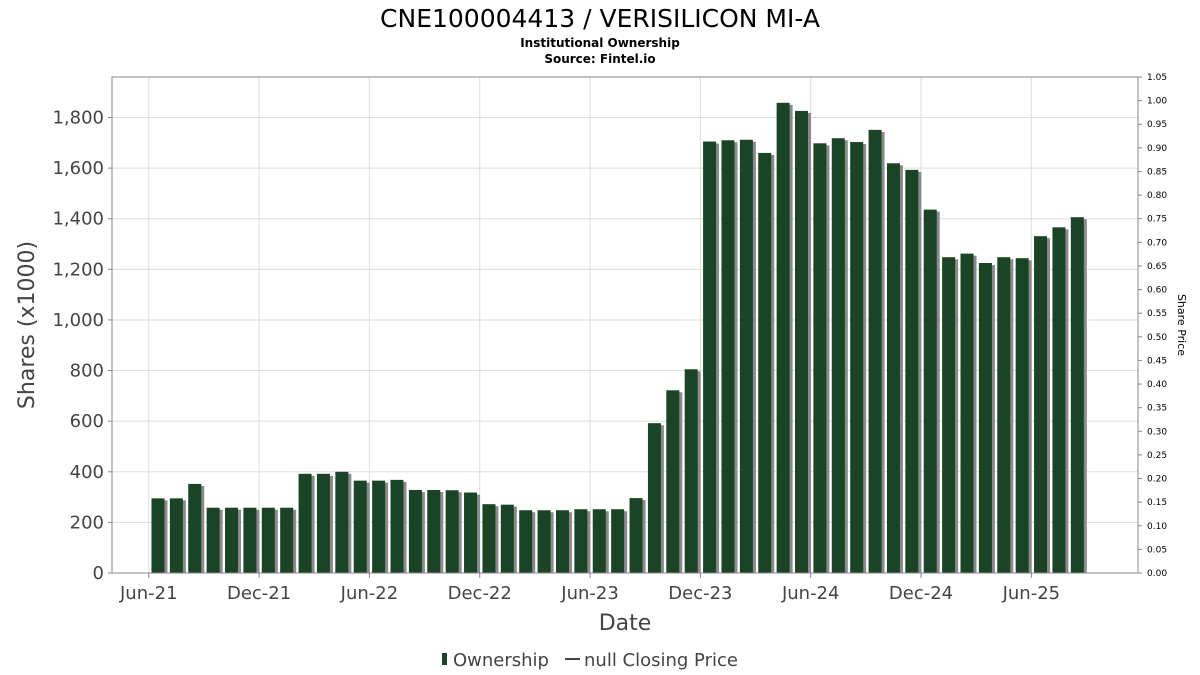  What do you see at coordinates (1157, 220) in the screenshot?
I see `right-tick-label: 0.75` at bounding box center [1157, 220].